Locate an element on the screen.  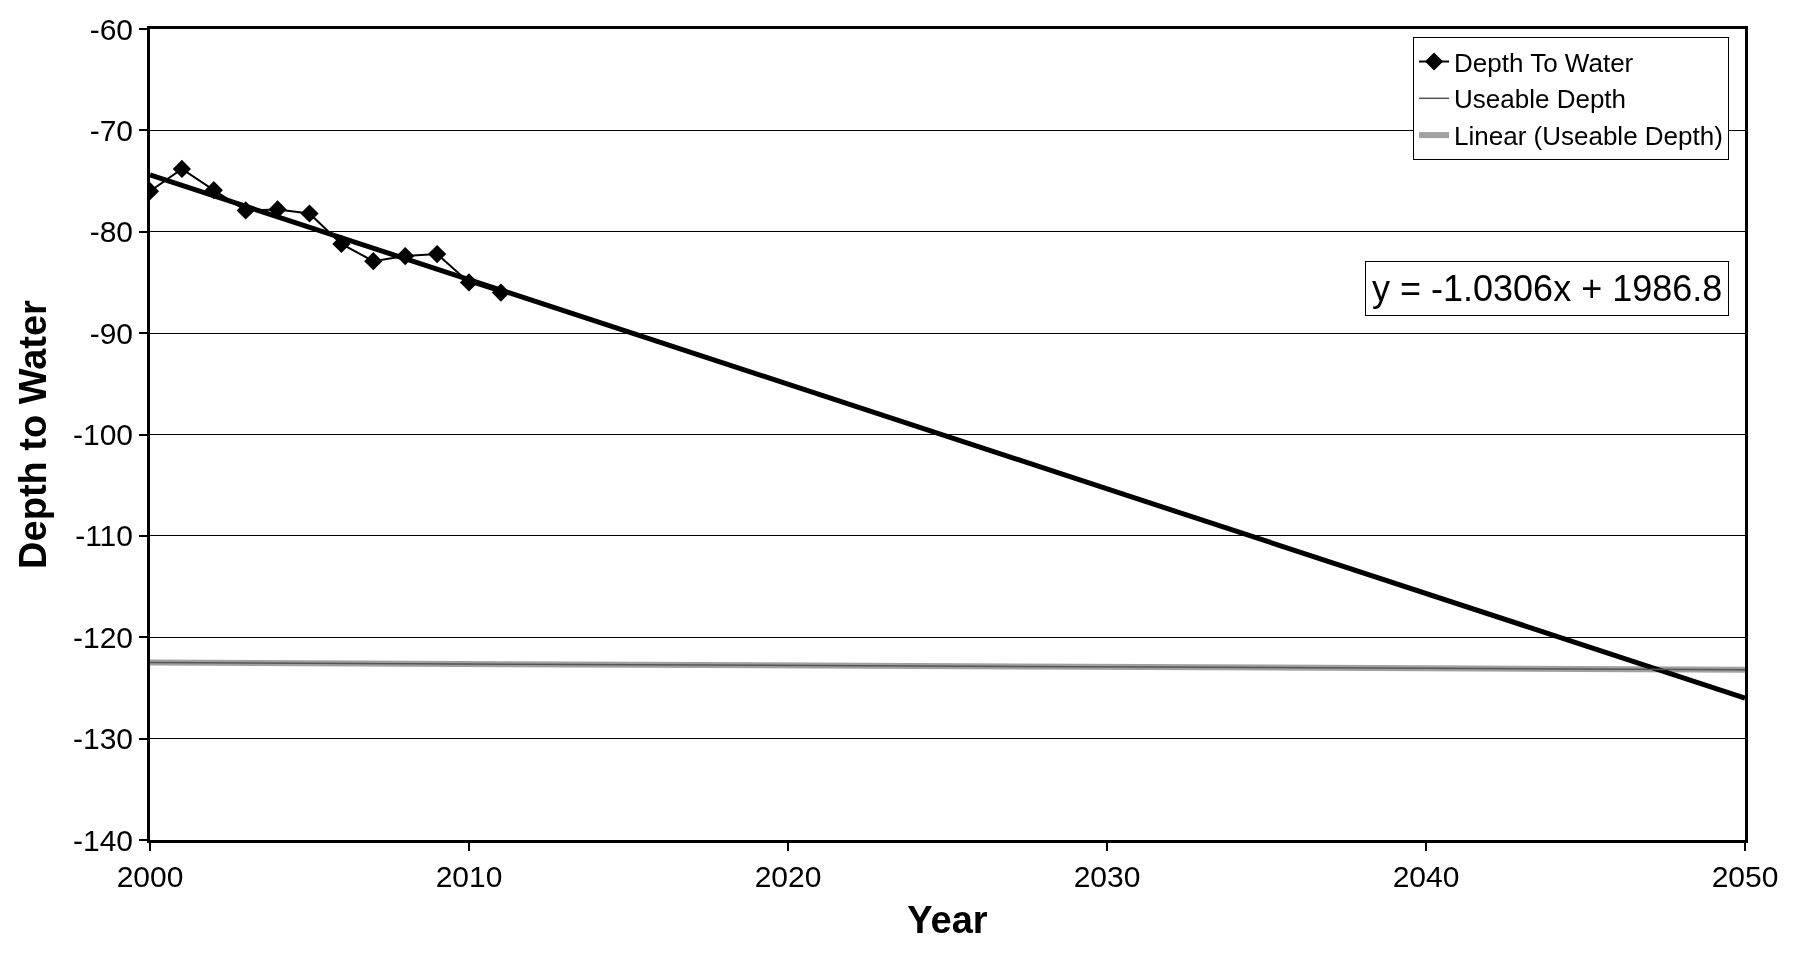
y-axis-title: Depth to Water is located at coordinates (33, 434).